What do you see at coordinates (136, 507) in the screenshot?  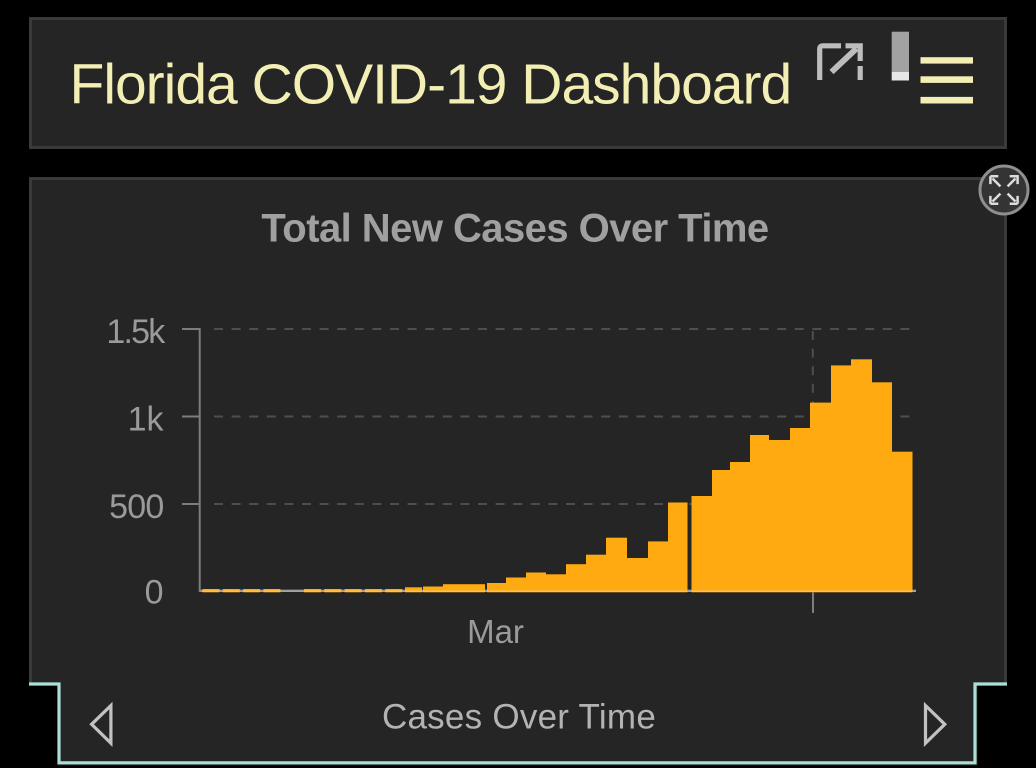 I see `svg-text: 500` at bounding box center [136, 507].